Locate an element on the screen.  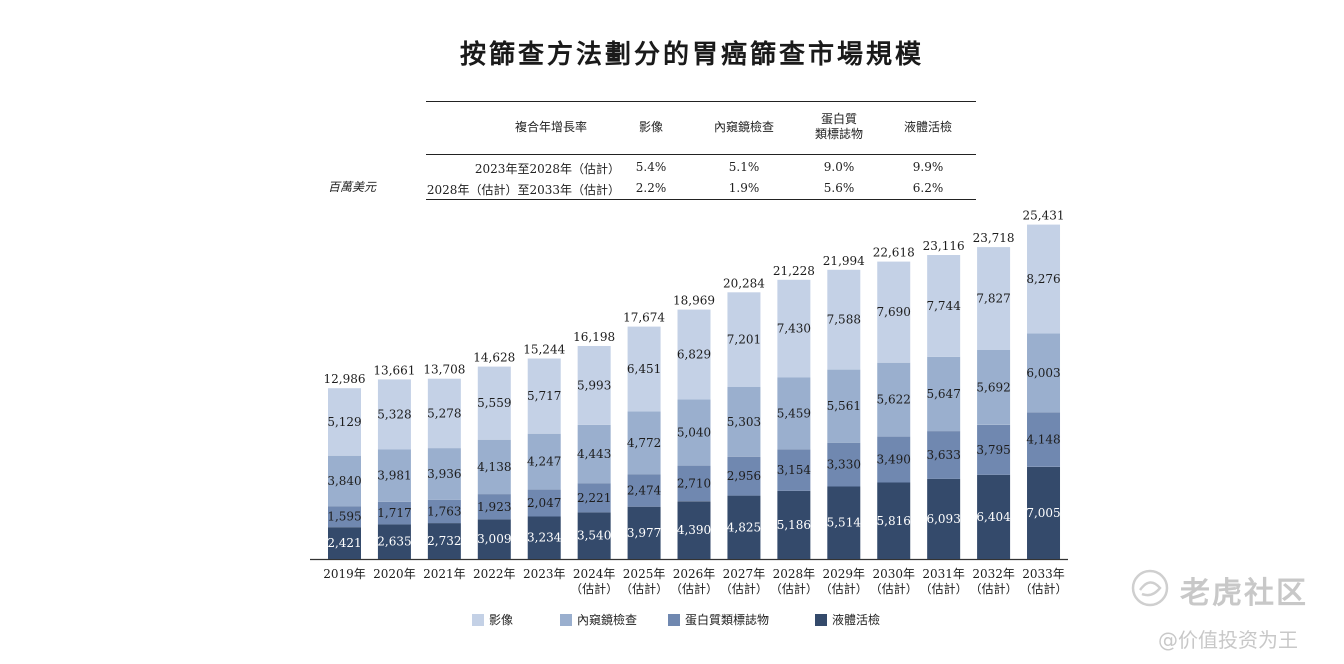
cagr-value: 6.2% is located at coordinates (928, 188).